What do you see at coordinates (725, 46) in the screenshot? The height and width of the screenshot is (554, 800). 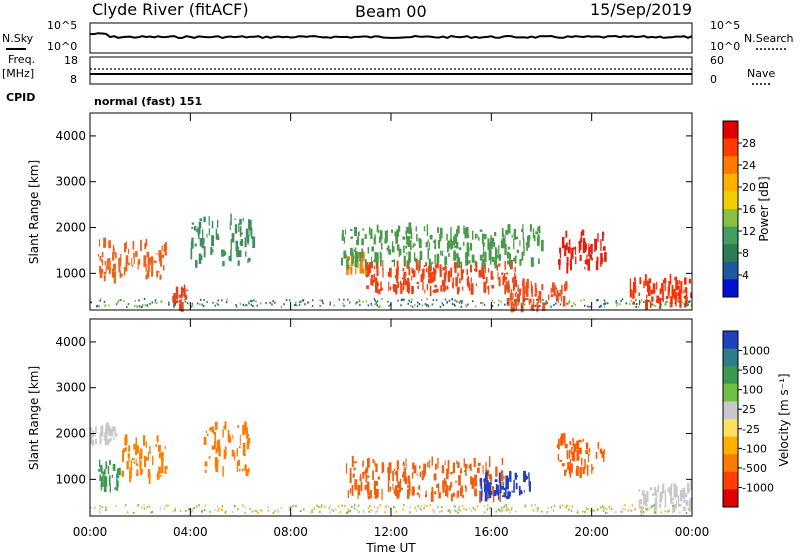 I see `nsearch-tick-bottom: 10^0` at bounding box center [725, 46].